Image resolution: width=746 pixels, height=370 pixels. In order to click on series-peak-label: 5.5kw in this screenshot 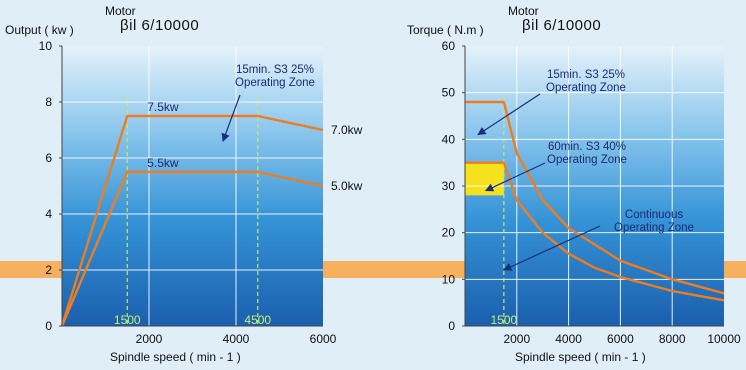, I will do `click(163, 163)`.